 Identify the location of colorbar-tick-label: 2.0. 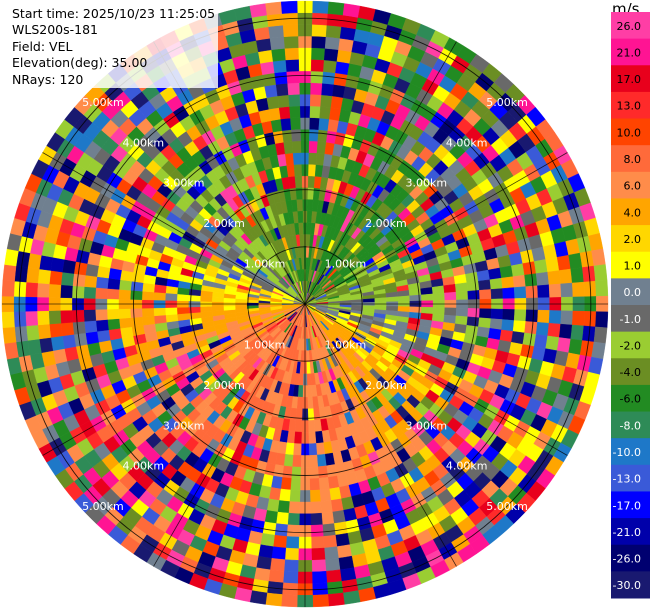
(633, 239).